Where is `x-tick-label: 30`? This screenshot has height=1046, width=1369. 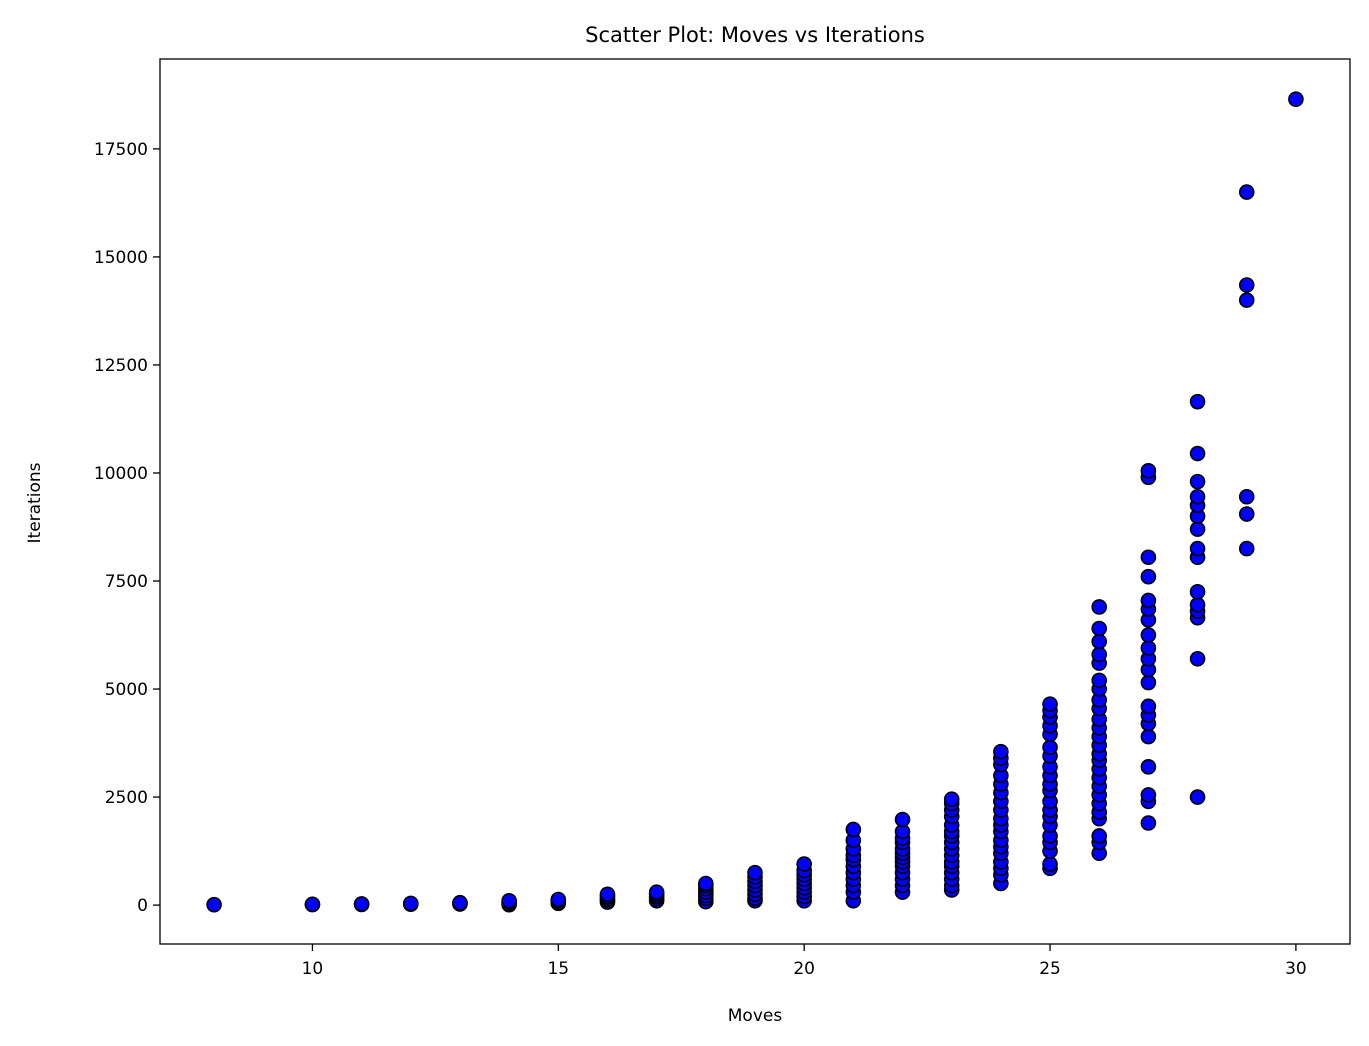
x-tick-label: 30 is located at coordinates (1296, 969).